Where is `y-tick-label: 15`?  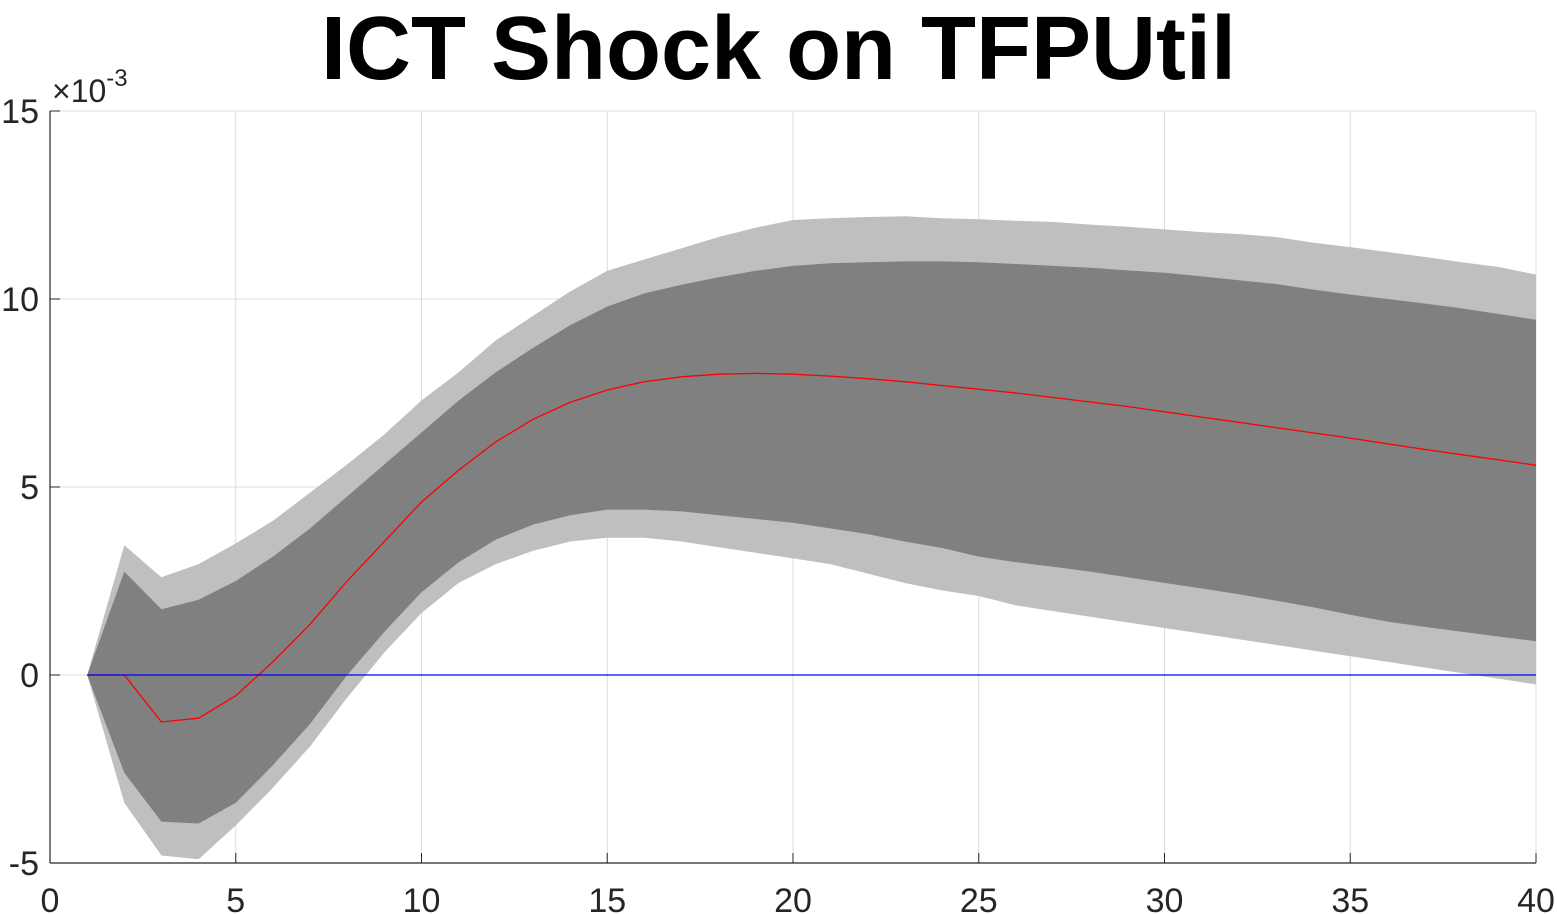 y-tick-label: 15 is located at coordinates (20, 112).